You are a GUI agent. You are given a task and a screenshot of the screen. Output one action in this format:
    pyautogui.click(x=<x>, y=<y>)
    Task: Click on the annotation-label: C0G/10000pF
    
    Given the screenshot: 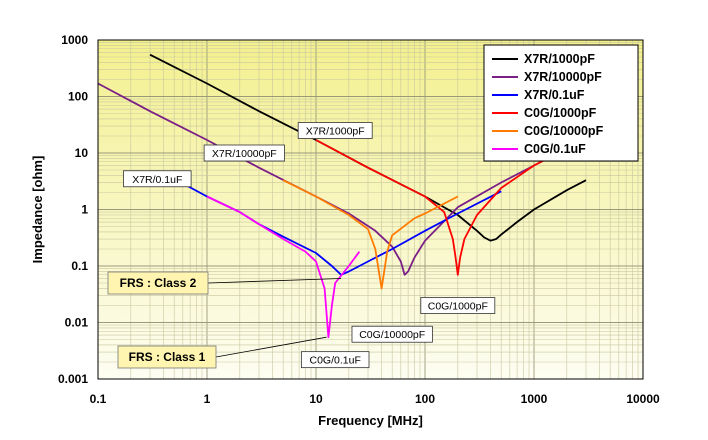 What is the action you would take?
    pyautogui.click(x=392, y=334)
    